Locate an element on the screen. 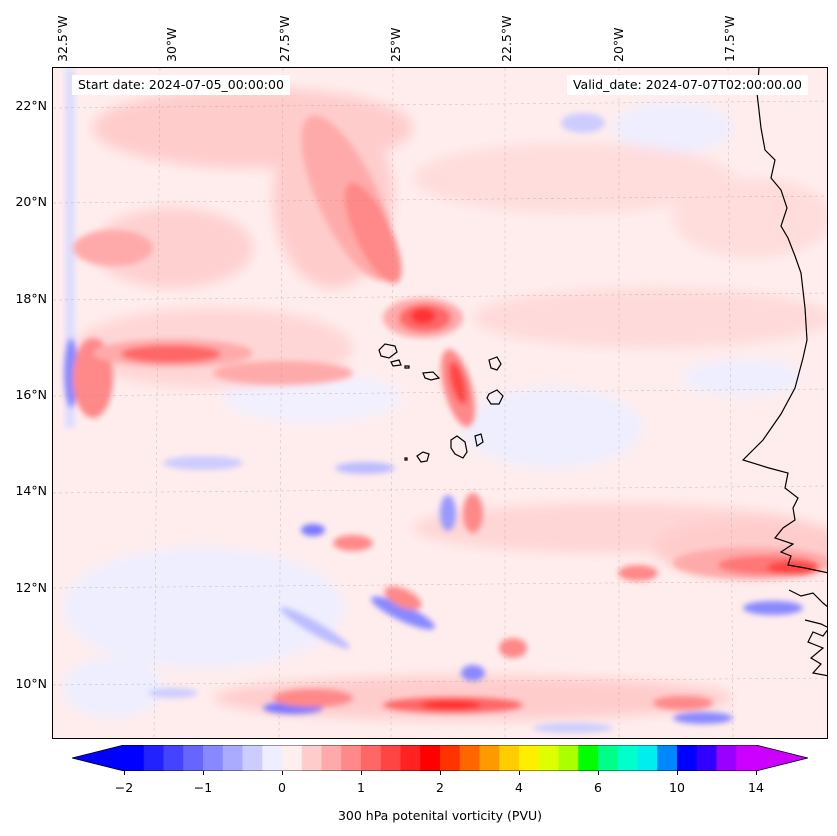 This screenshot has height=836, width=837. colorbar-tick-label: 14 is located at coordinates (756, 787).